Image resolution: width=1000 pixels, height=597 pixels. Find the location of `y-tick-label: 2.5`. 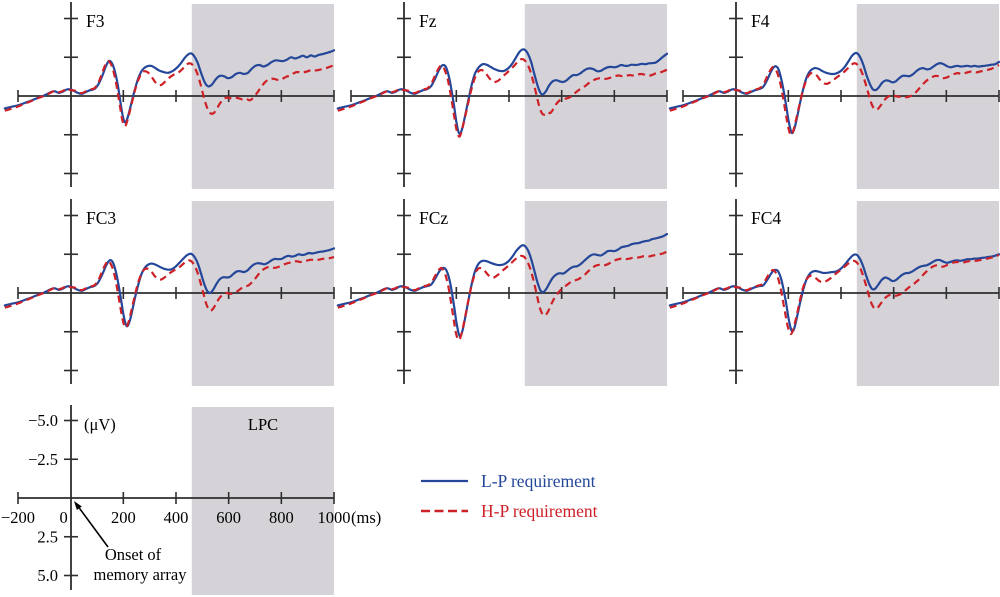

y-tick-label: 2.5 is located at coordinates (47, 536).